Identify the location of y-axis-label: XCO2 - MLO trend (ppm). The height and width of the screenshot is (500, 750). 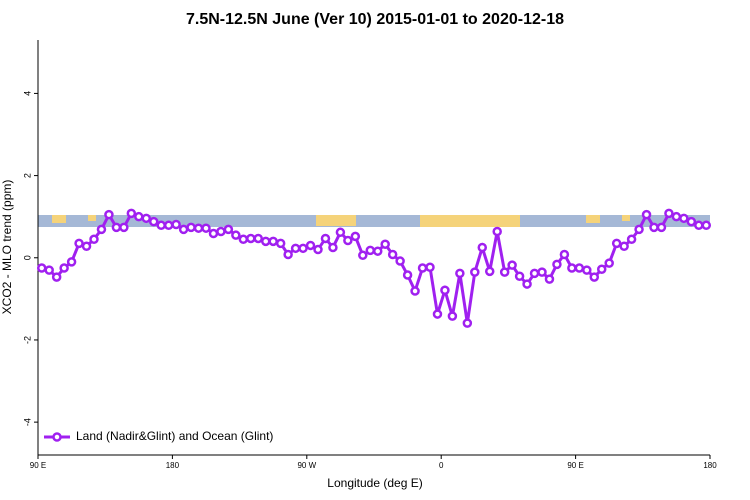
(7, 247).